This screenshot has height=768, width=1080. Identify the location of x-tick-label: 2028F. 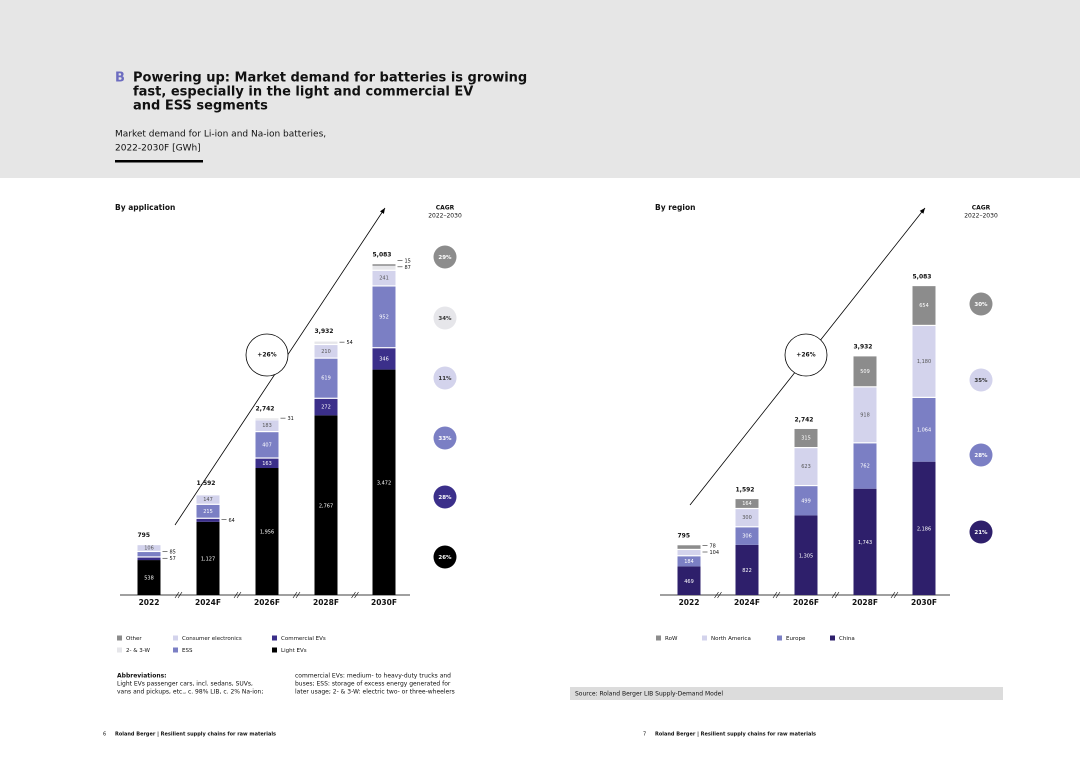
(326, 602).